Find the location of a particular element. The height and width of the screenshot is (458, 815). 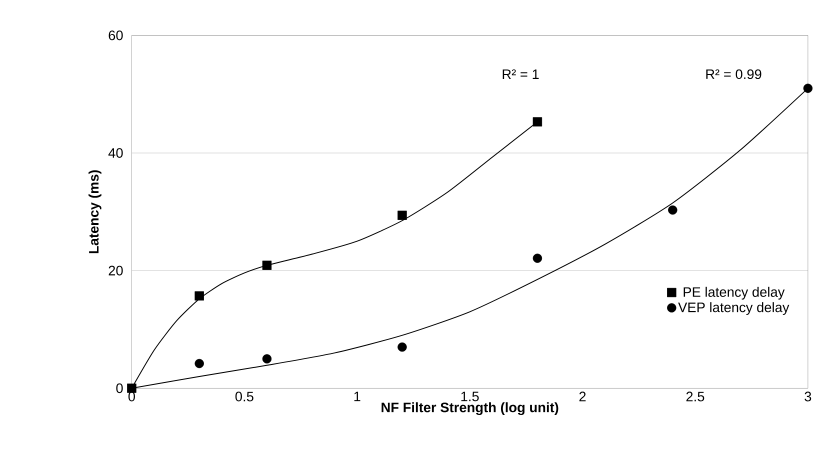

x-tick-label: 2 is located at coordinates (582, 397).